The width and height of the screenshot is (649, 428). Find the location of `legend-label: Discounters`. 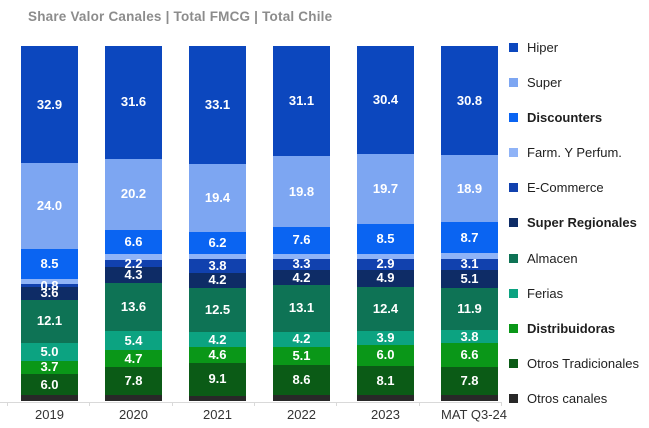

legend-label: Discounters is located at coordinates (565, 118).